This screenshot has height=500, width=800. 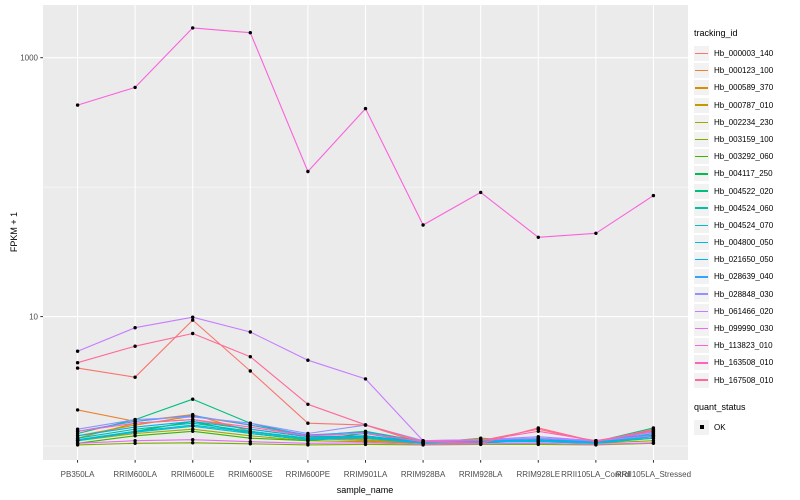 What do you see at coordinates (746, 71) in the screenshot?
I see `legend-item-Hb_000123_100: Hb_000123_100` at bounding box center [746, 71].